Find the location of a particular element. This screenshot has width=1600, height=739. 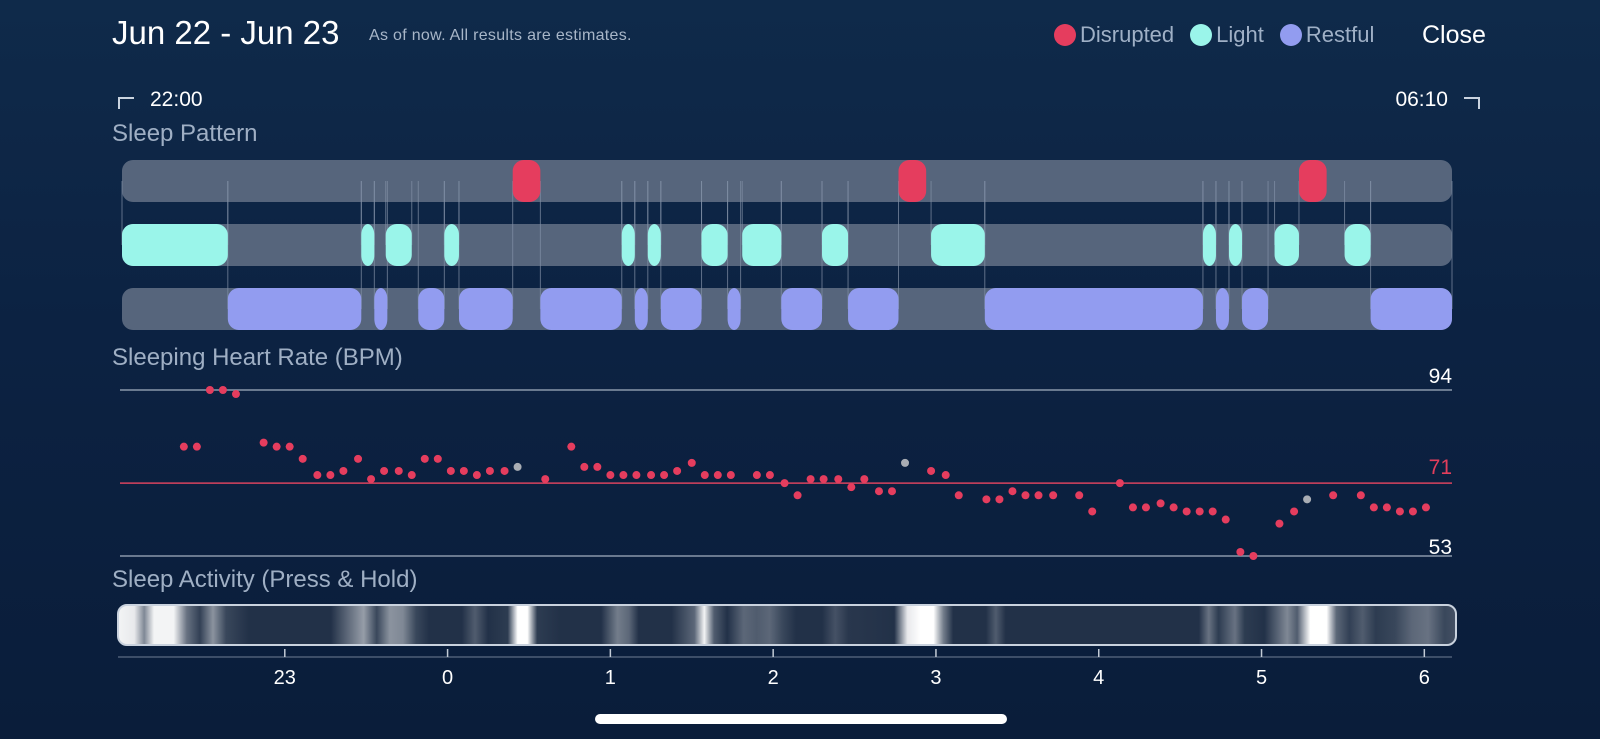

page-title: Jun 22 - Jun 23 is located at coordinates (226, 32).